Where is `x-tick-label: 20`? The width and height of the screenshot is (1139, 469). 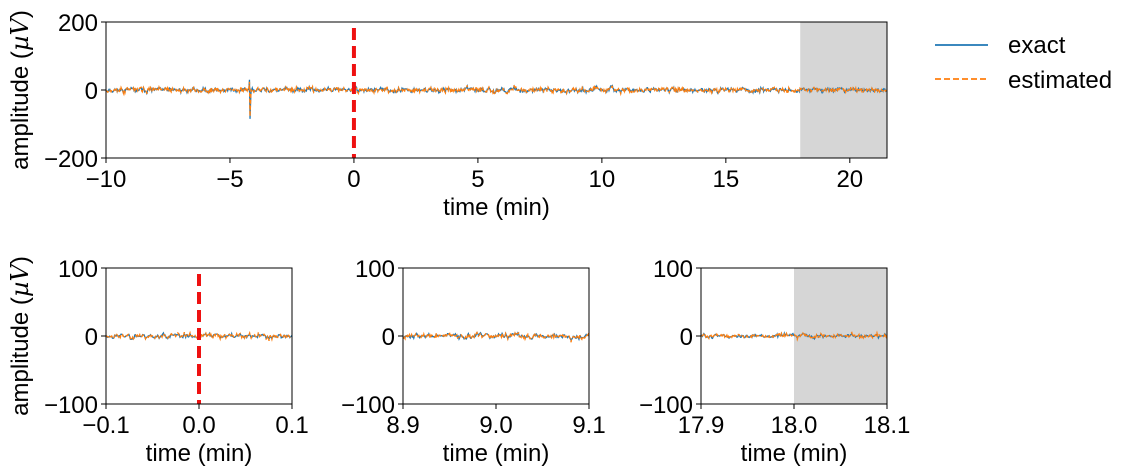 x-tick-label: 20 is located at coordinates (849, 179).